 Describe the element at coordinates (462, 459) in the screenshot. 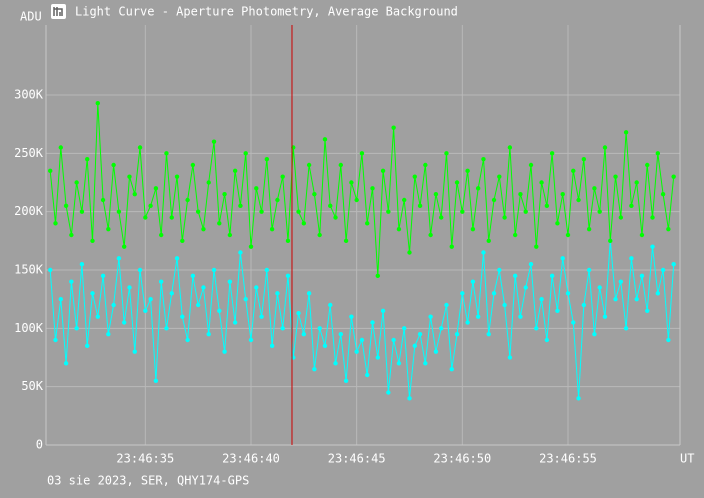

I see `x-tick-label: 23:46:50` at that location.